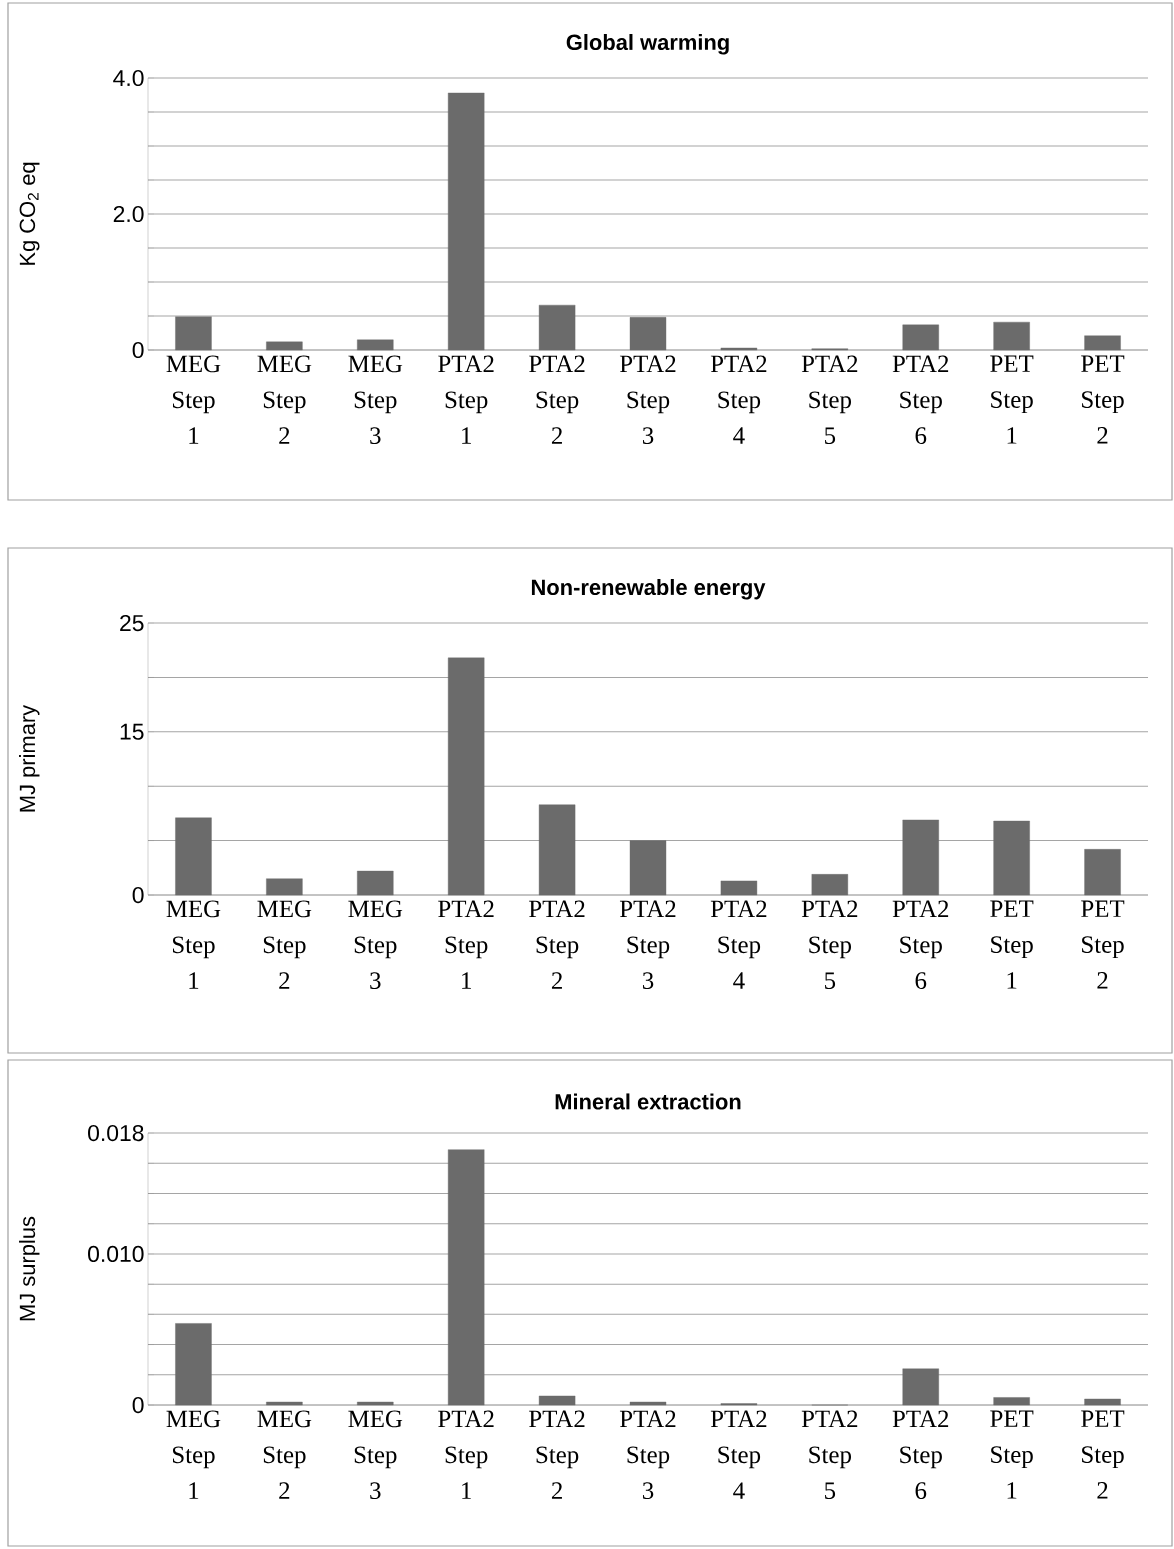  Describe the element at coordinates (132, 623) in the screenshot. I see `y-tick-label: 25` at that location.